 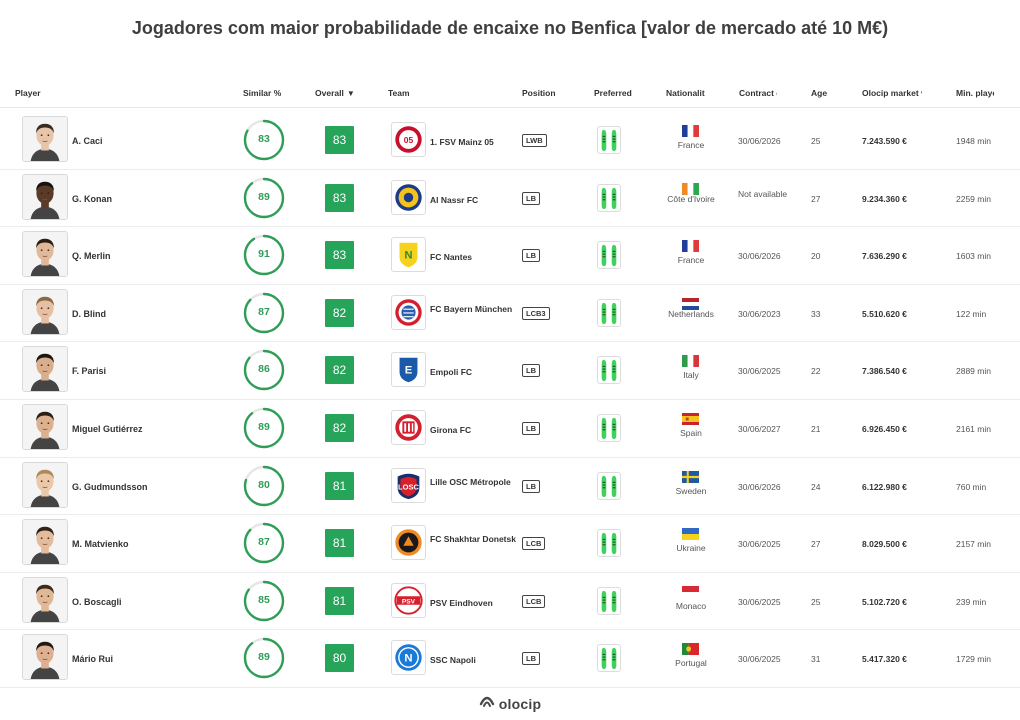 I want to click on nantes-icon: N, so click(x=408, y=255).